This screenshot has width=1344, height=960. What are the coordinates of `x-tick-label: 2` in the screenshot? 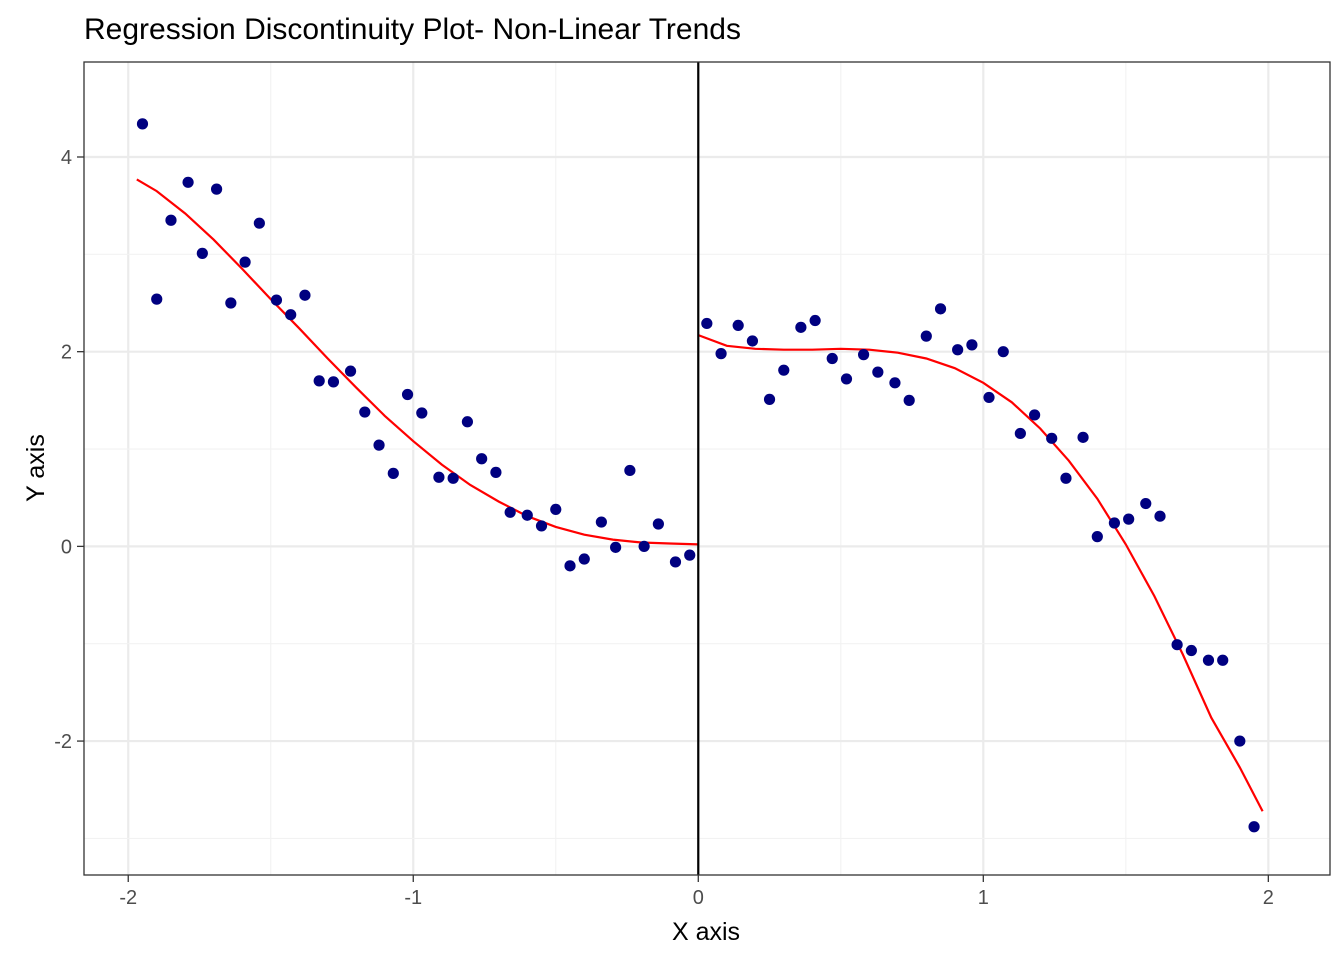 It's located at (1268, 898).